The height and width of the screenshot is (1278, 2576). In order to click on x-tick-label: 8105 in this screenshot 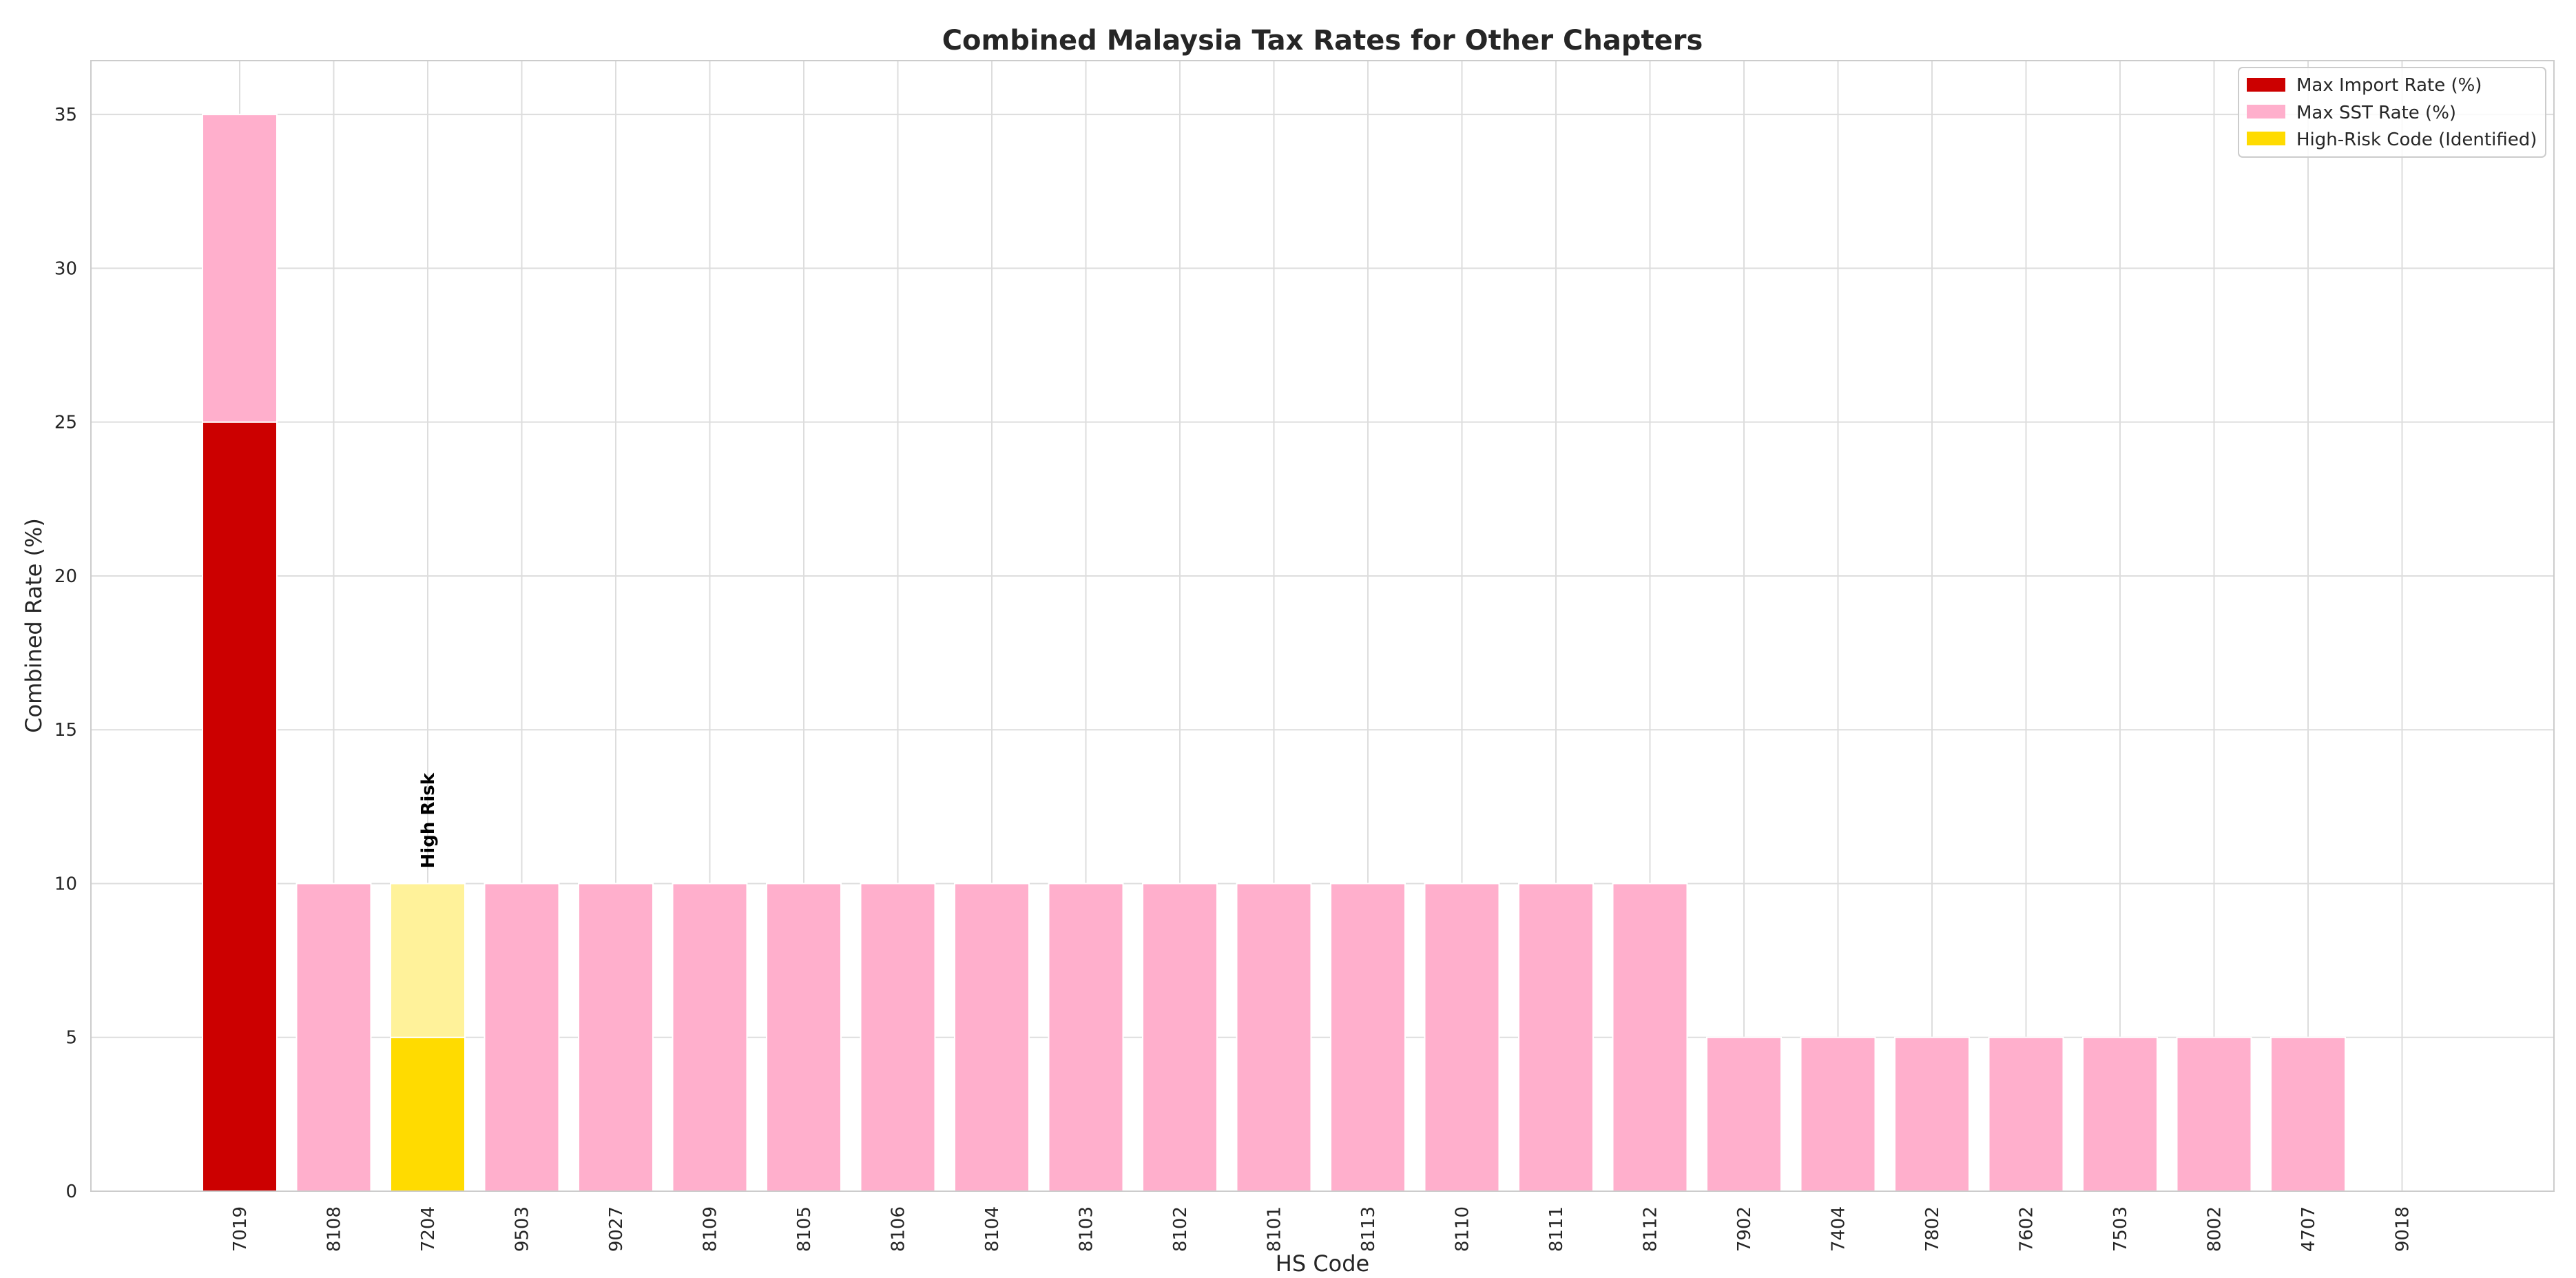, I will do `click(804, 1229)`.